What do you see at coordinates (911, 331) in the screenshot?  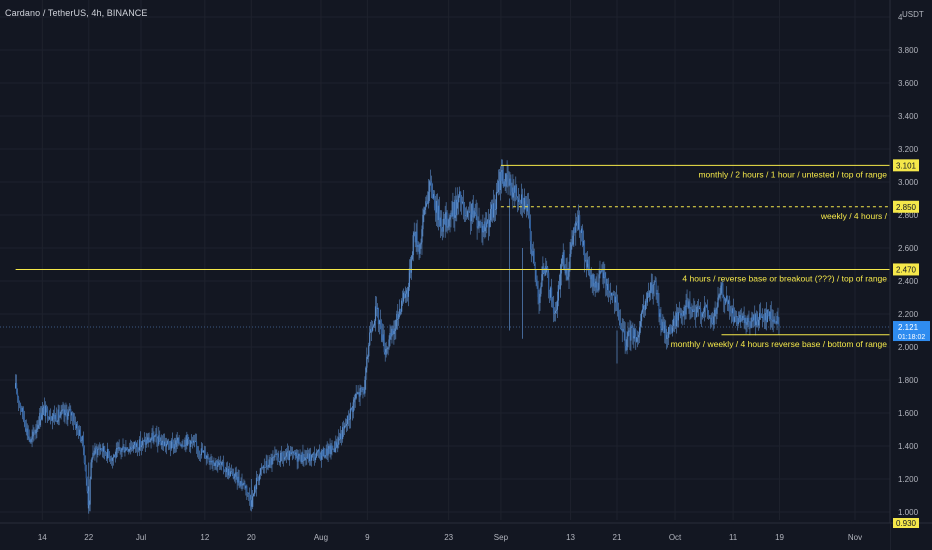 I see `current-price-badge` at bounding box center [911, 331].